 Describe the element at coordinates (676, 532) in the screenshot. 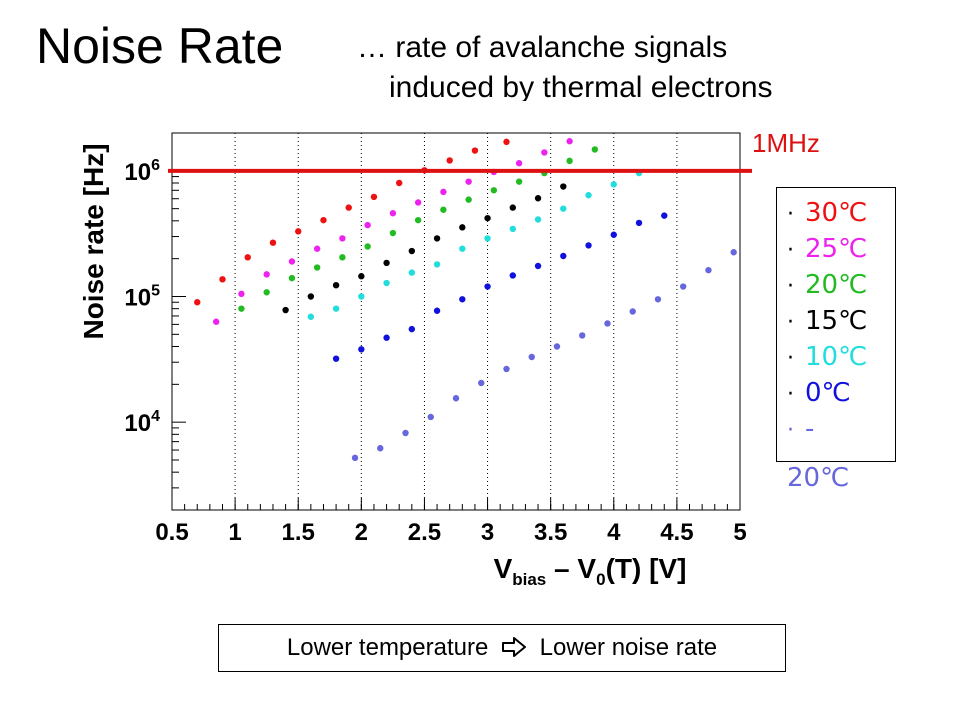

I see `x-tick-label: 4.5` at that location.